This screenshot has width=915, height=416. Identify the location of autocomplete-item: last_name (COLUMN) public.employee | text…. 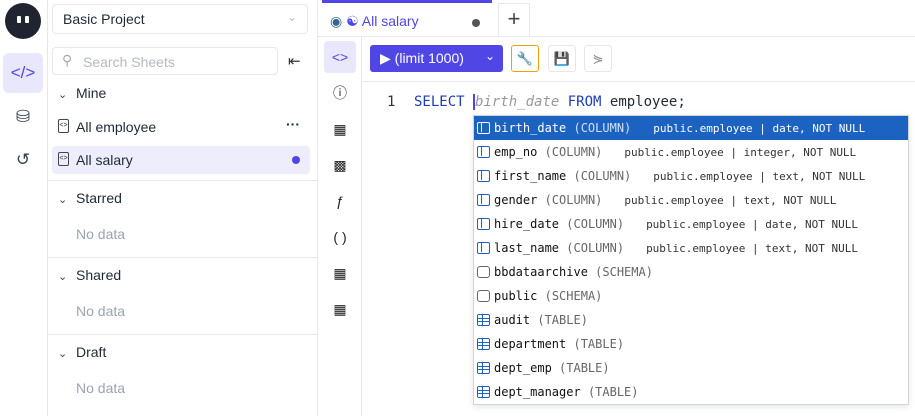
(691, 248).